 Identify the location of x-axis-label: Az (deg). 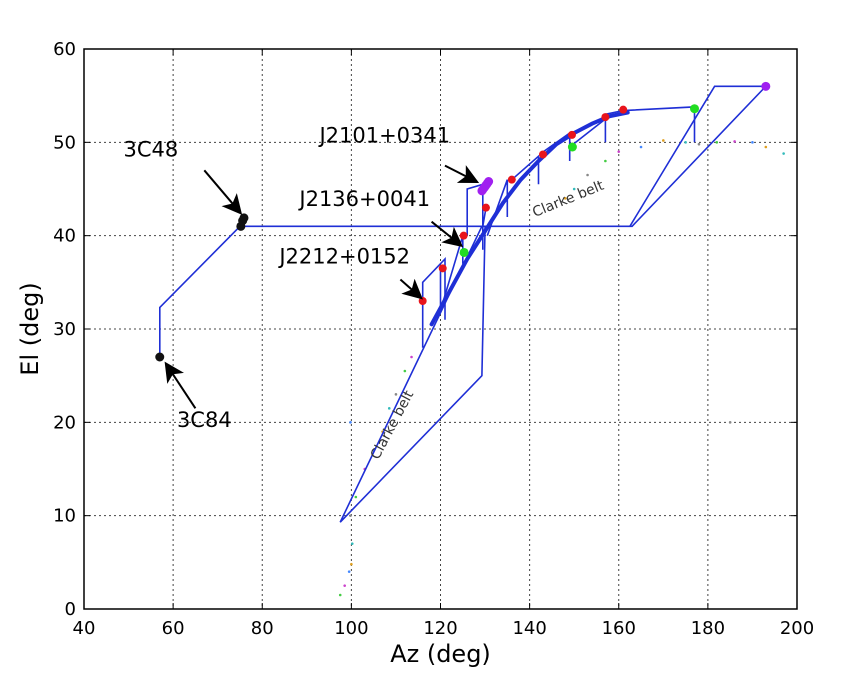
(440, 654).